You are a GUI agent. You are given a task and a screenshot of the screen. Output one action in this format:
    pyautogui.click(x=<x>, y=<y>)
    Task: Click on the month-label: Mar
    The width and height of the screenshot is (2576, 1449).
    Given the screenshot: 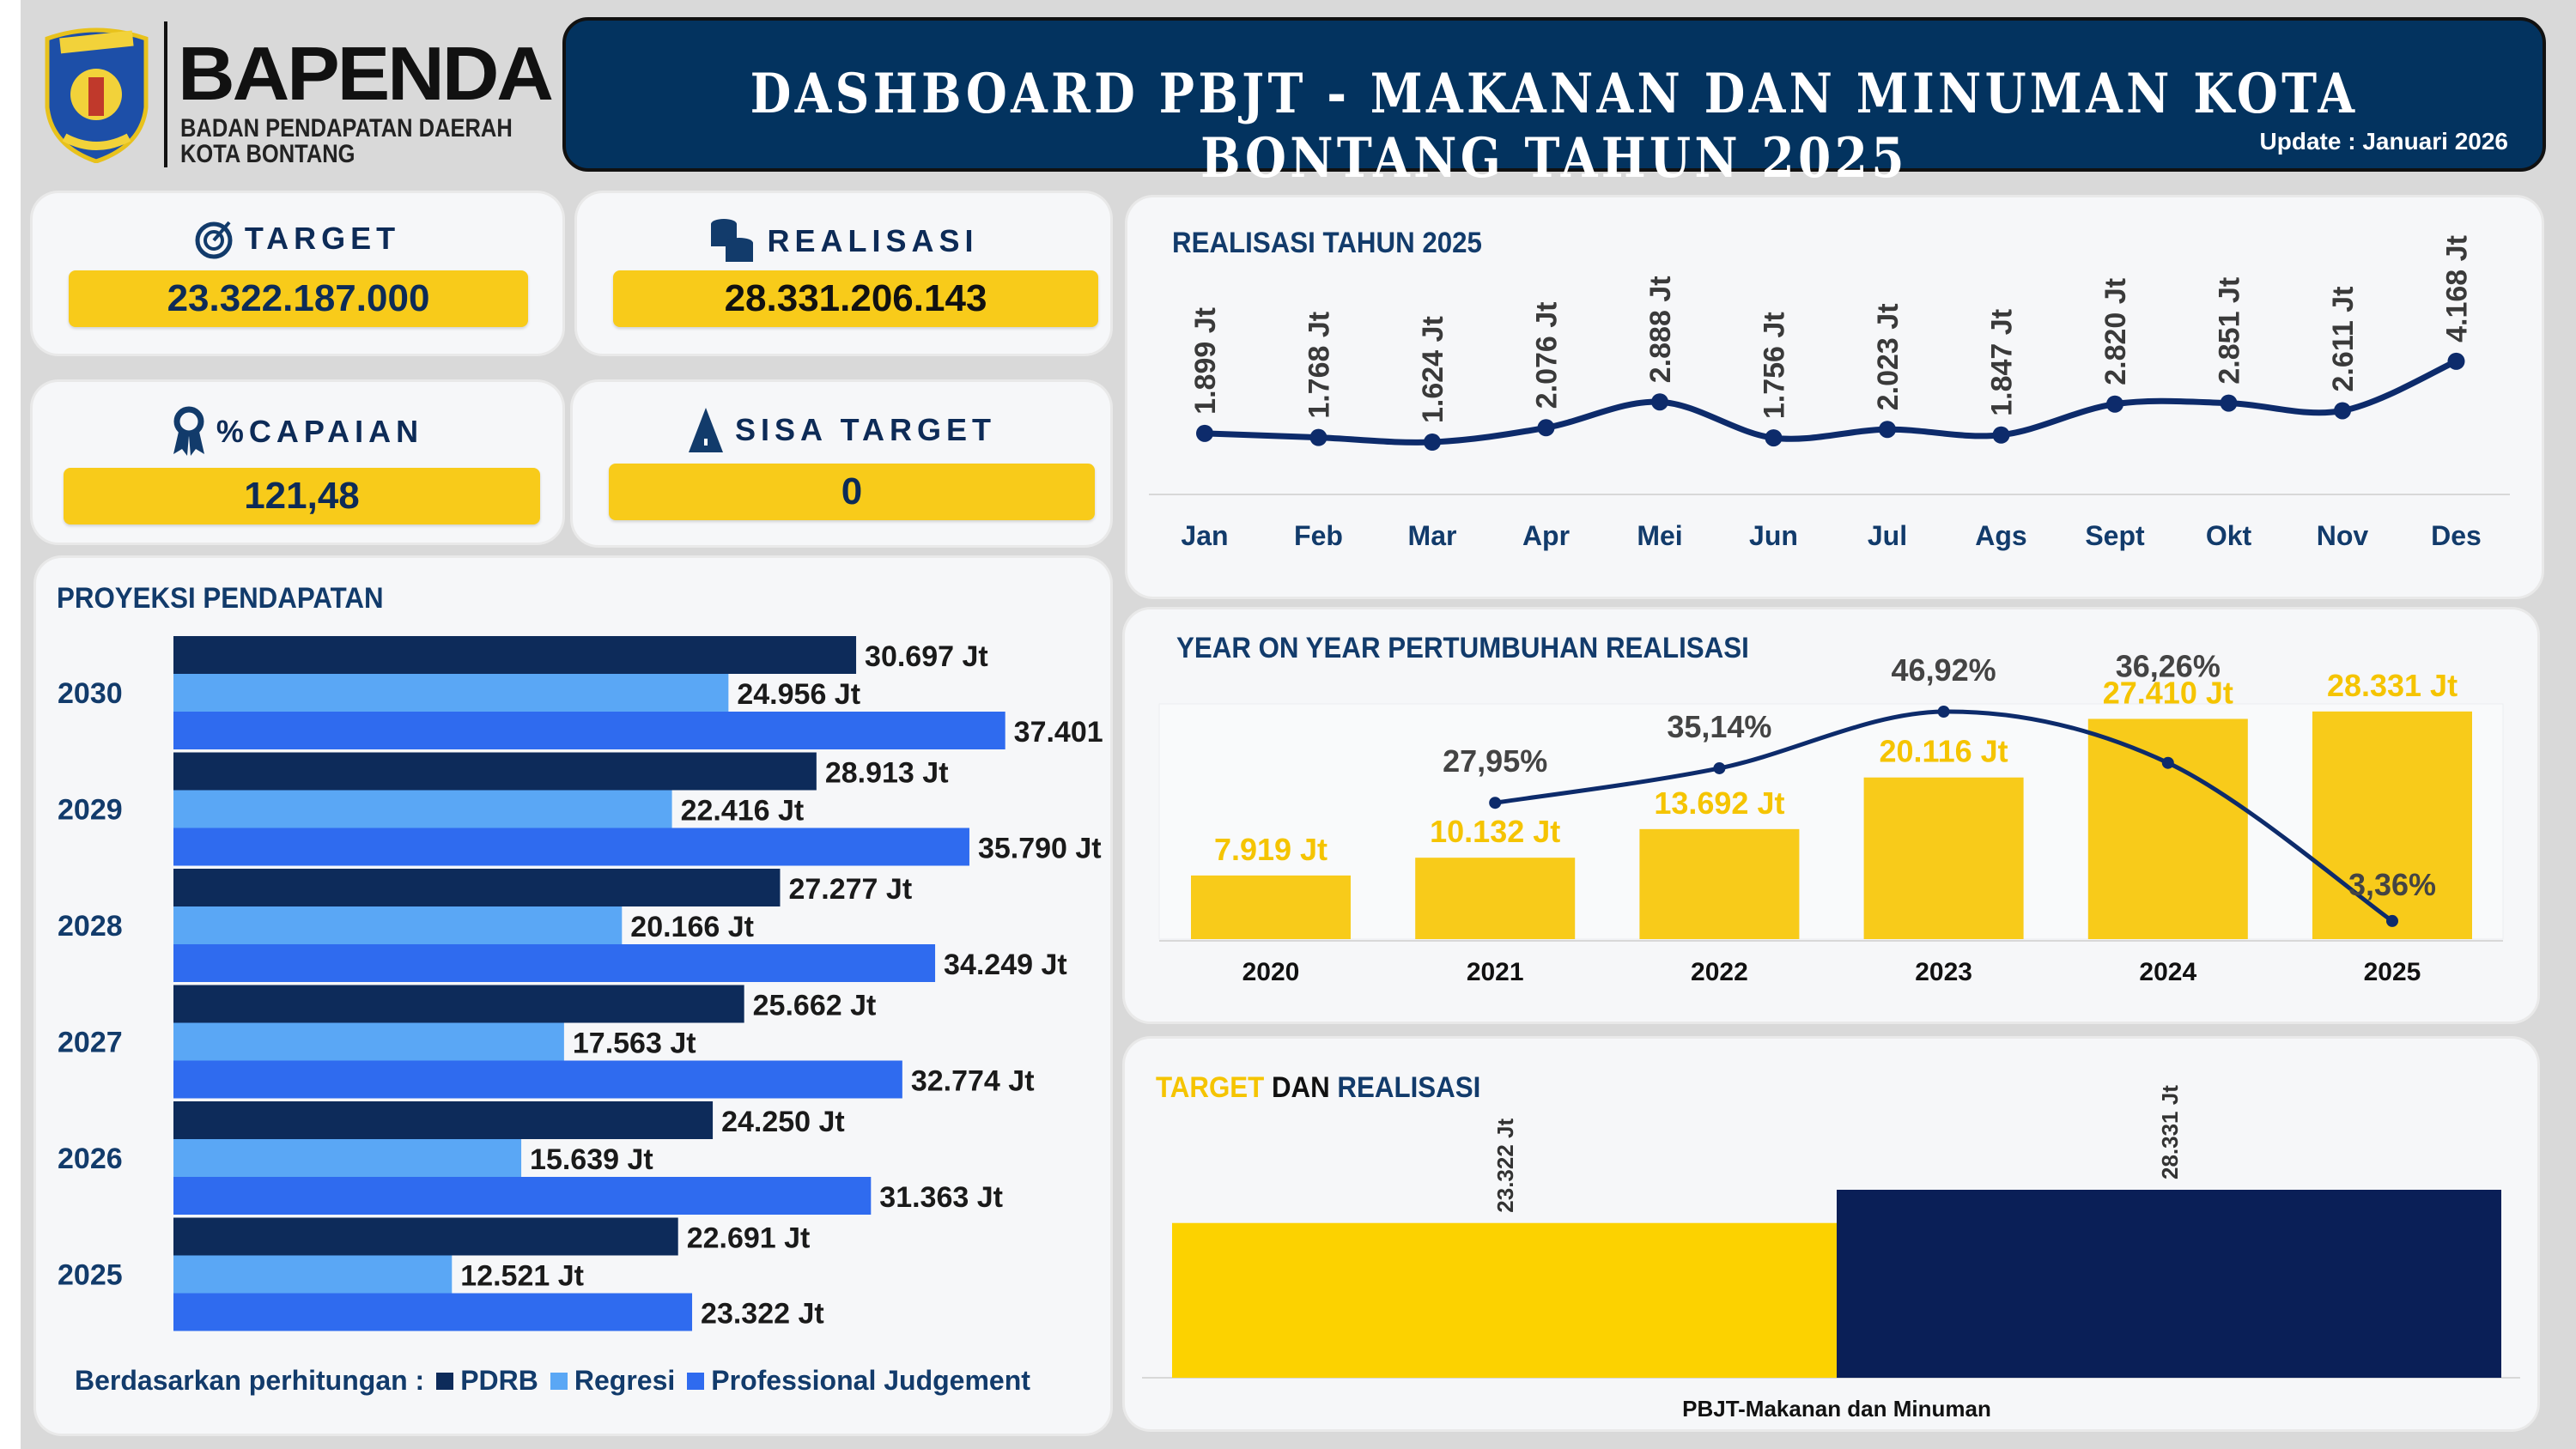 What is the action you would take?
    pyautogui.click(x=1433, y=535)
    